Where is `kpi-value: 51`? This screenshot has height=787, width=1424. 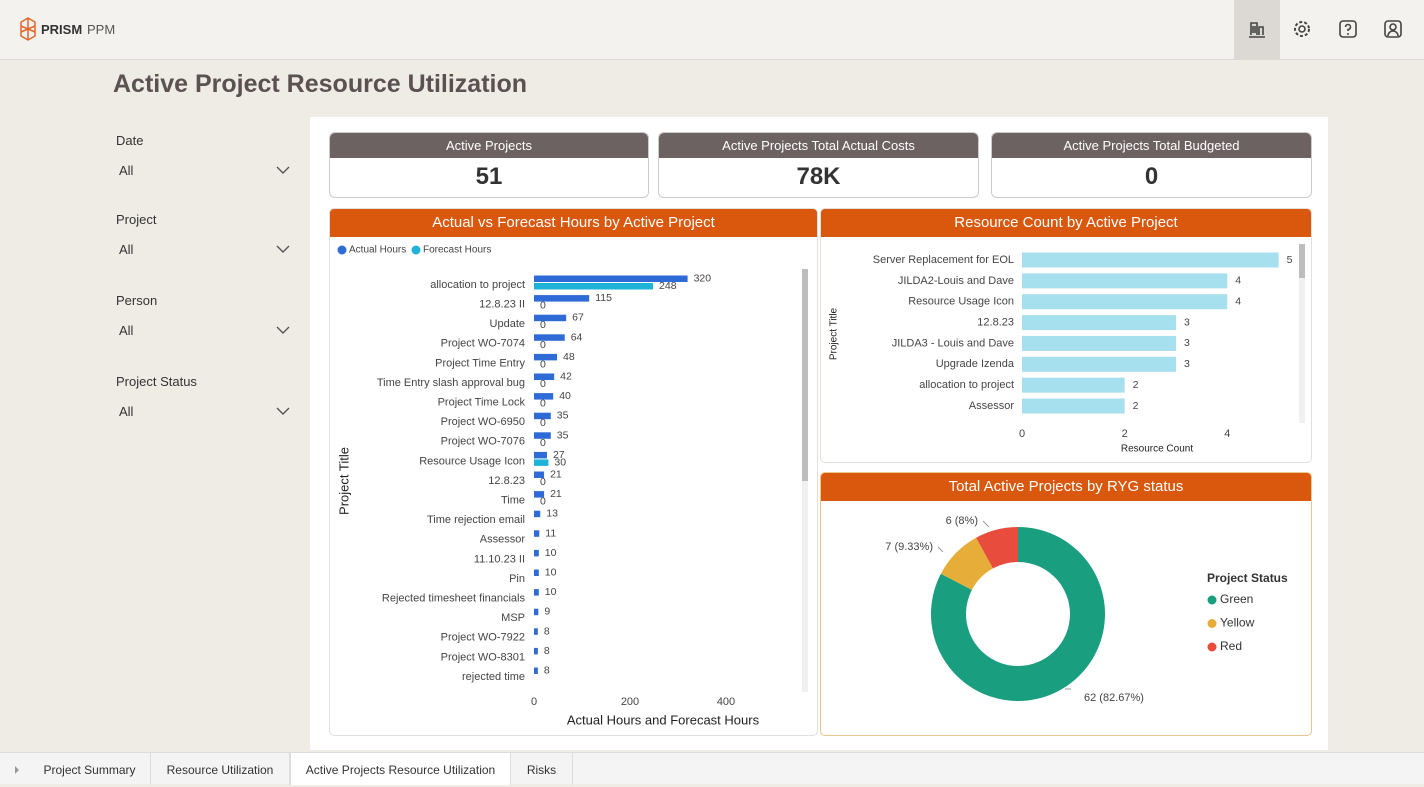 kpi-value: 51 is located at coordinates (489, 176).